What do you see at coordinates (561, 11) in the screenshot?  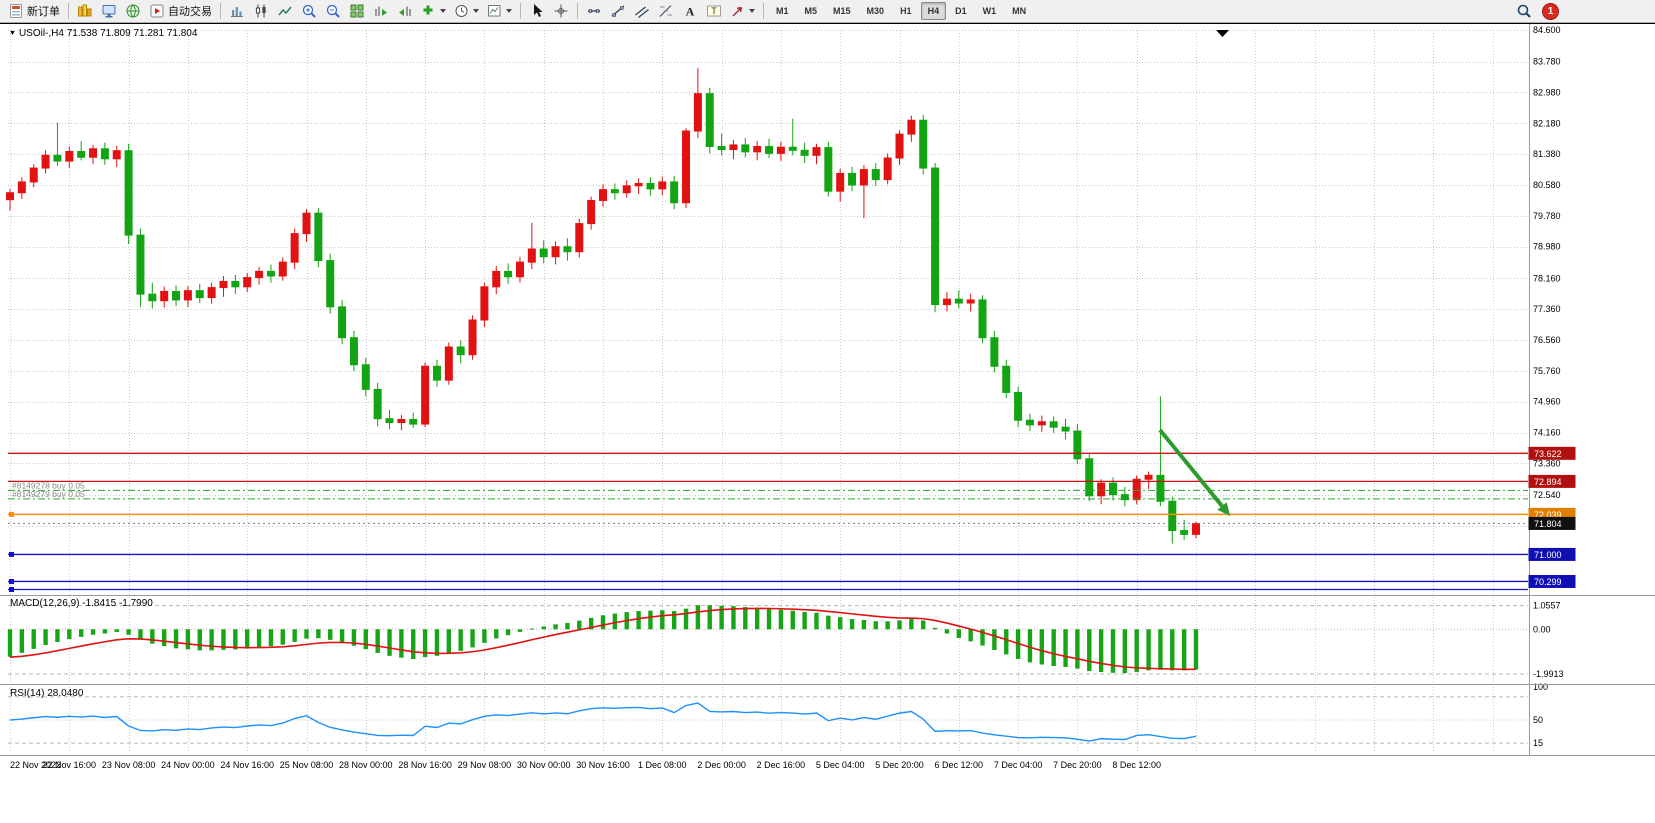 I see `crosshair-icon` at bounding box center [561, 11].